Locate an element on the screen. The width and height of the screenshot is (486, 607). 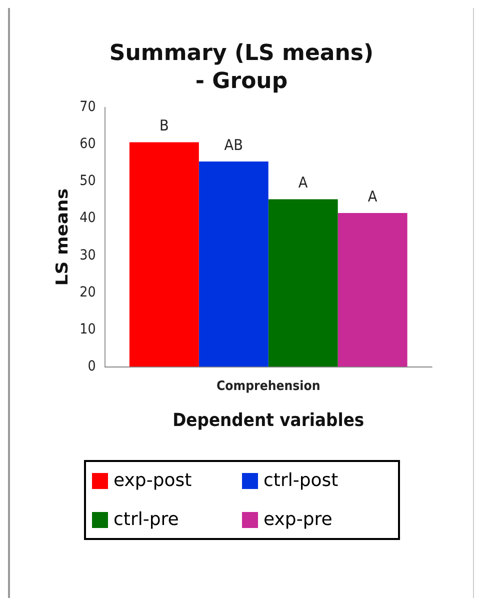
x-axis-title: Dependent variables is located at coordinates (268, 421).